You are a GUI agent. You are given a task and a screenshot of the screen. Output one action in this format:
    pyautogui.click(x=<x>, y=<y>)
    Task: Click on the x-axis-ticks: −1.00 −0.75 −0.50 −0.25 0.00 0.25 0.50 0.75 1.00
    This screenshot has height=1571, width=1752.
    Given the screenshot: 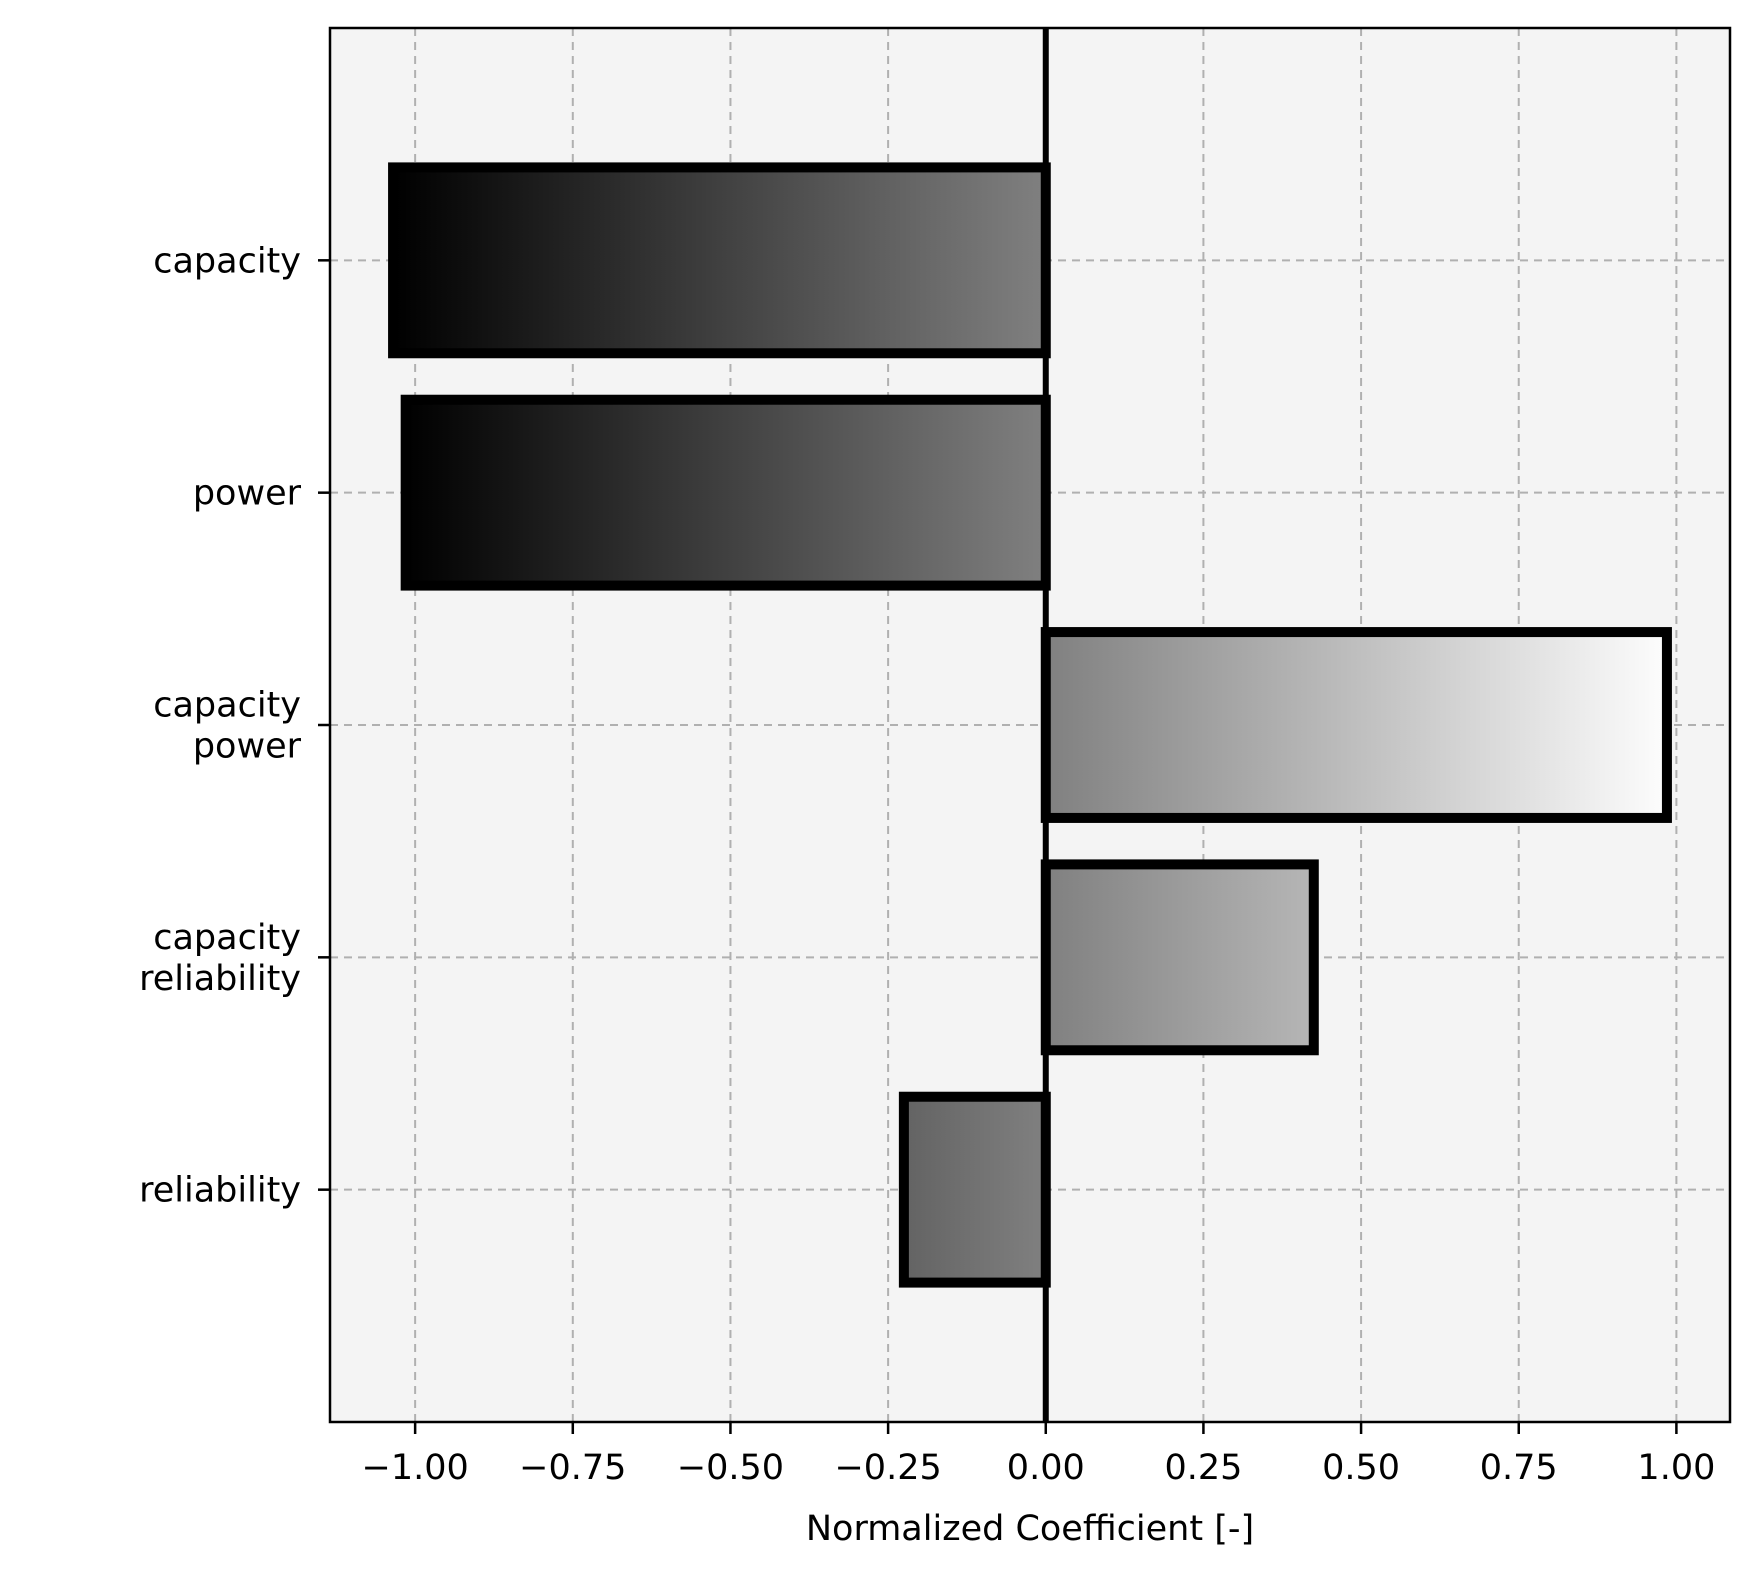 What is the action you would take?
    pyautogui.click(x=1038, y=1455)
    